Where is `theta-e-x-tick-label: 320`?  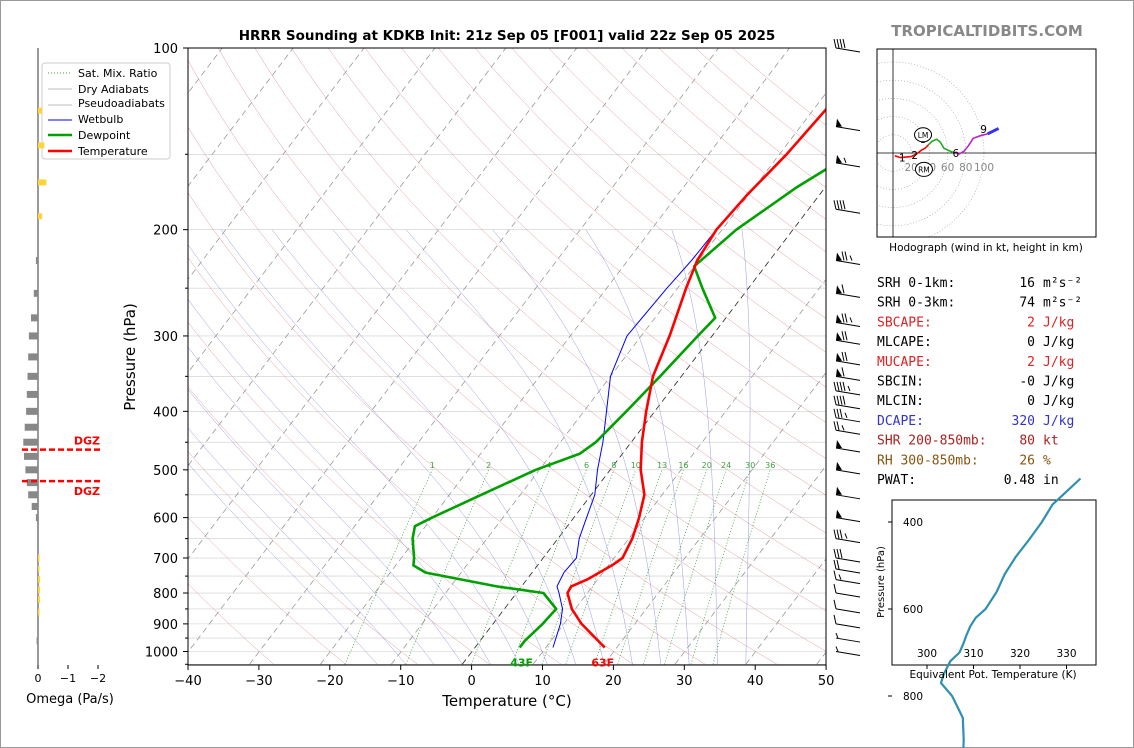
theta-e-x-tick-label: 320 is located at coordinates (1020, 654).